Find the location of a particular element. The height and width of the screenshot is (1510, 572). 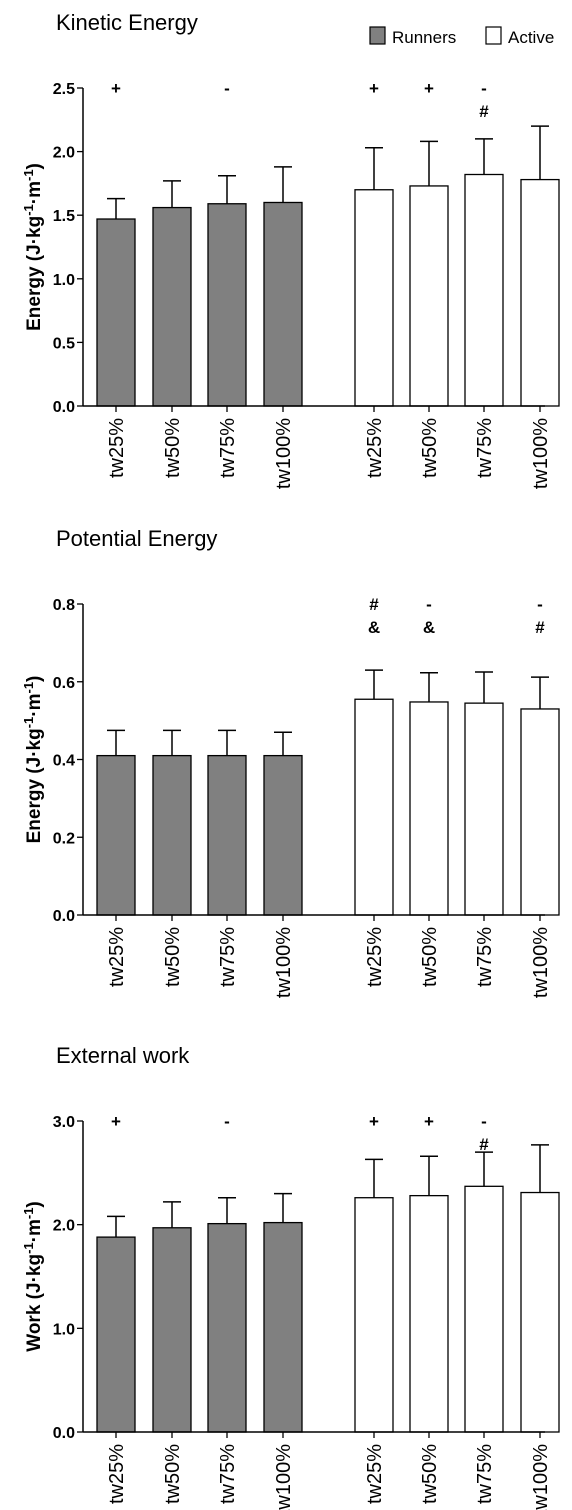

significance-marker: & is located at coordinates (374, 627).